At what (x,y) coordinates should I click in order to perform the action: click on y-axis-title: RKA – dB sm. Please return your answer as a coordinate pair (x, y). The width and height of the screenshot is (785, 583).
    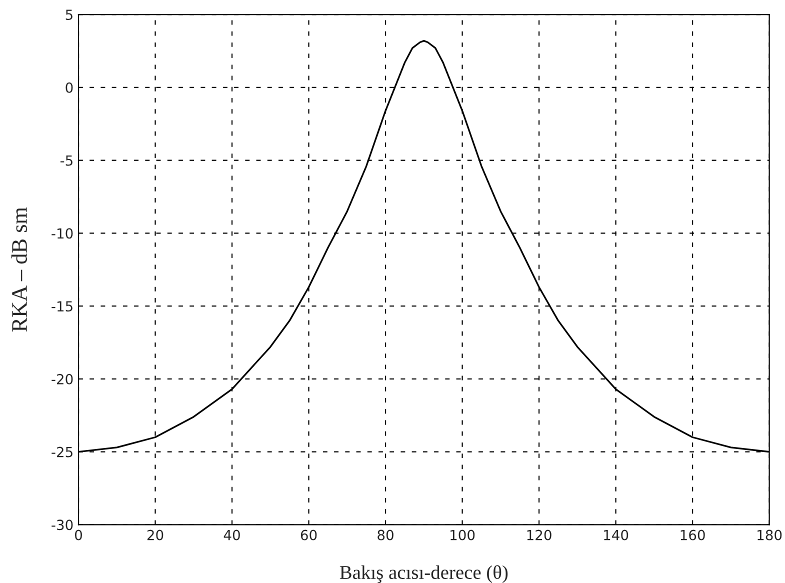
    Looking at the image, I should click on (19, 269).